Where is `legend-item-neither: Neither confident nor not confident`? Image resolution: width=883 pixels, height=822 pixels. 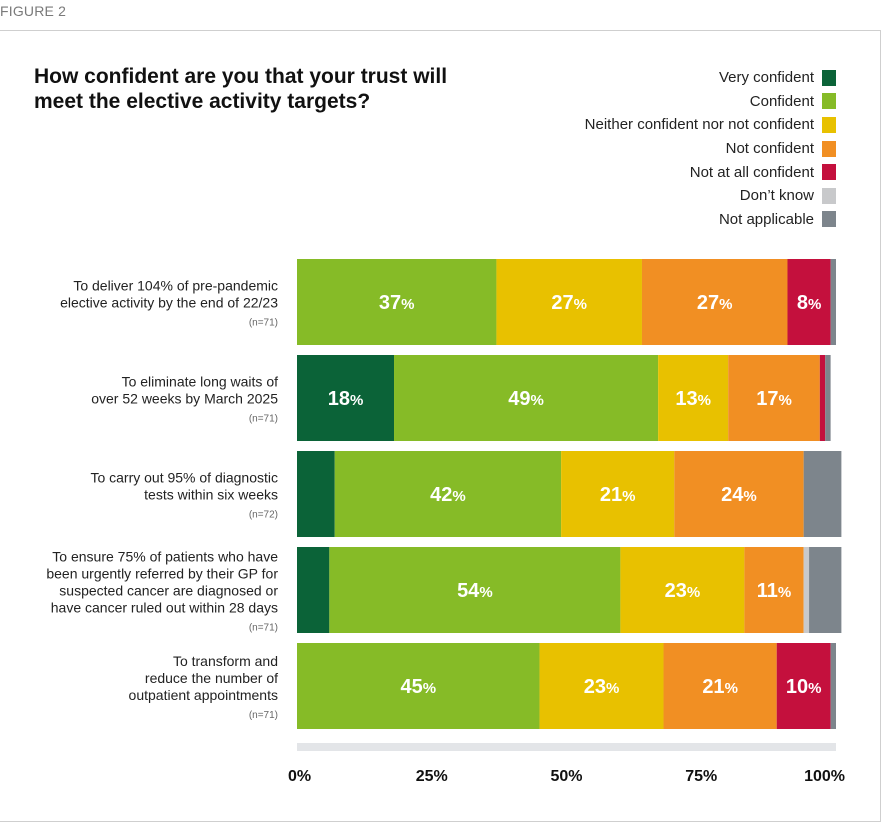 legend-item-neither: Neither confident nor not confident is located at coordinates (710, 125).